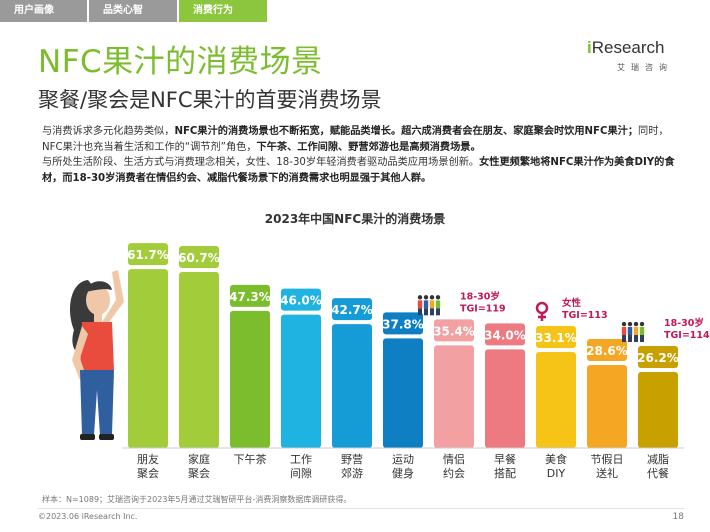 The image size is (710, 532). Describe the element at coordinates (480, 296) in the screenshot. I see `annotation-line1-0: 18-30岁` at that location.